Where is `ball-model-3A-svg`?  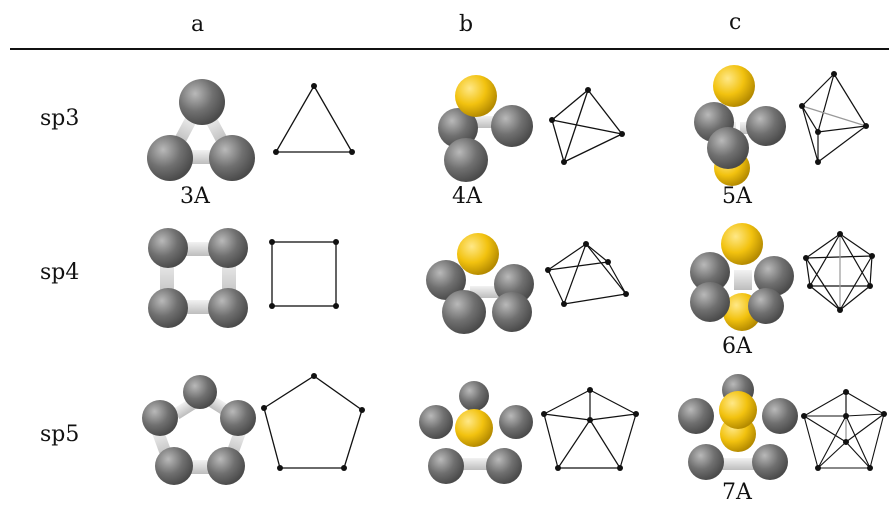 ball-model-3A-svg is located at coordinates (201, 130).